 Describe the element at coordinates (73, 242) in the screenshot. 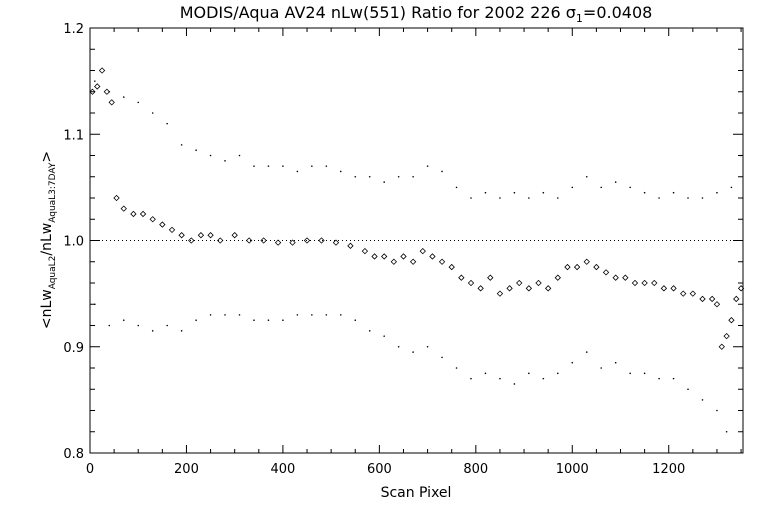

I see `y-tick-label: 1.0` at that location.